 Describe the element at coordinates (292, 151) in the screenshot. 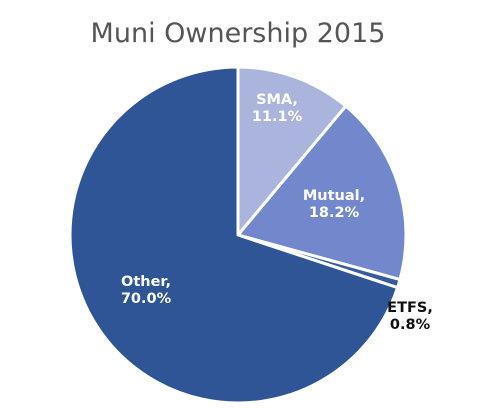

I see `pie-slice-sma` at that location.